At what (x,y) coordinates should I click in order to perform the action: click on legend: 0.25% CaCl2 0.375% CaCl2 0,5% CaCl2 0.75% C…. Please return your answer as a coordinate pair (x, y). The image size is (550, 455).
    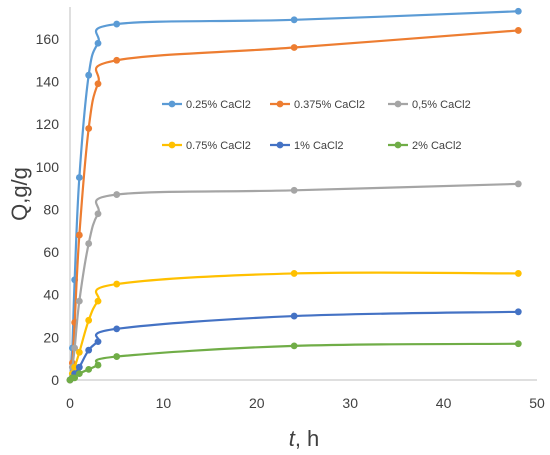
    Looking at the image, I should click on (316, 125).